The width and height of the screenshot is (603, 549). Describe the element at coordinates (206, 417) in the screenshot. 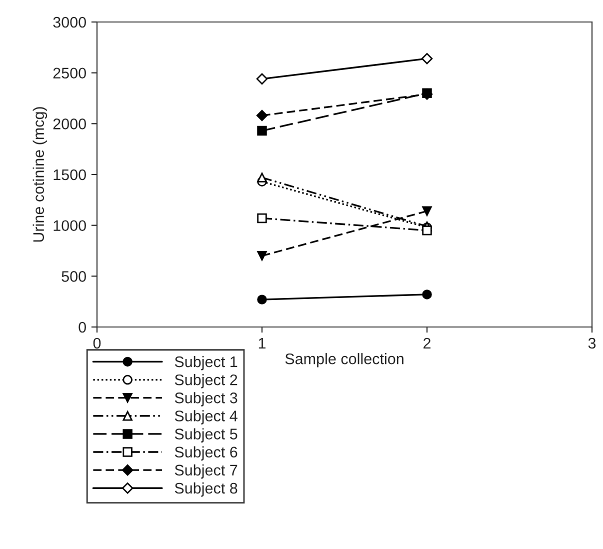

I see `legend-label: Subject 4` at that location.